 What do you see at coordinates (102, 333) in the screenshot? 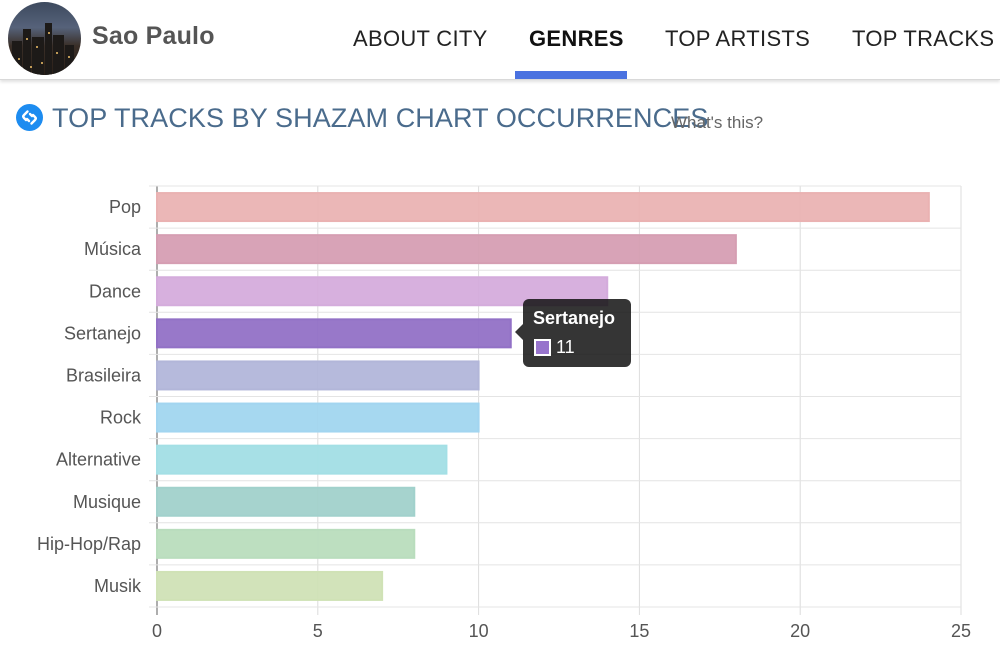
I see `category-label: Sertanejo` at bounding box center [102, 333].